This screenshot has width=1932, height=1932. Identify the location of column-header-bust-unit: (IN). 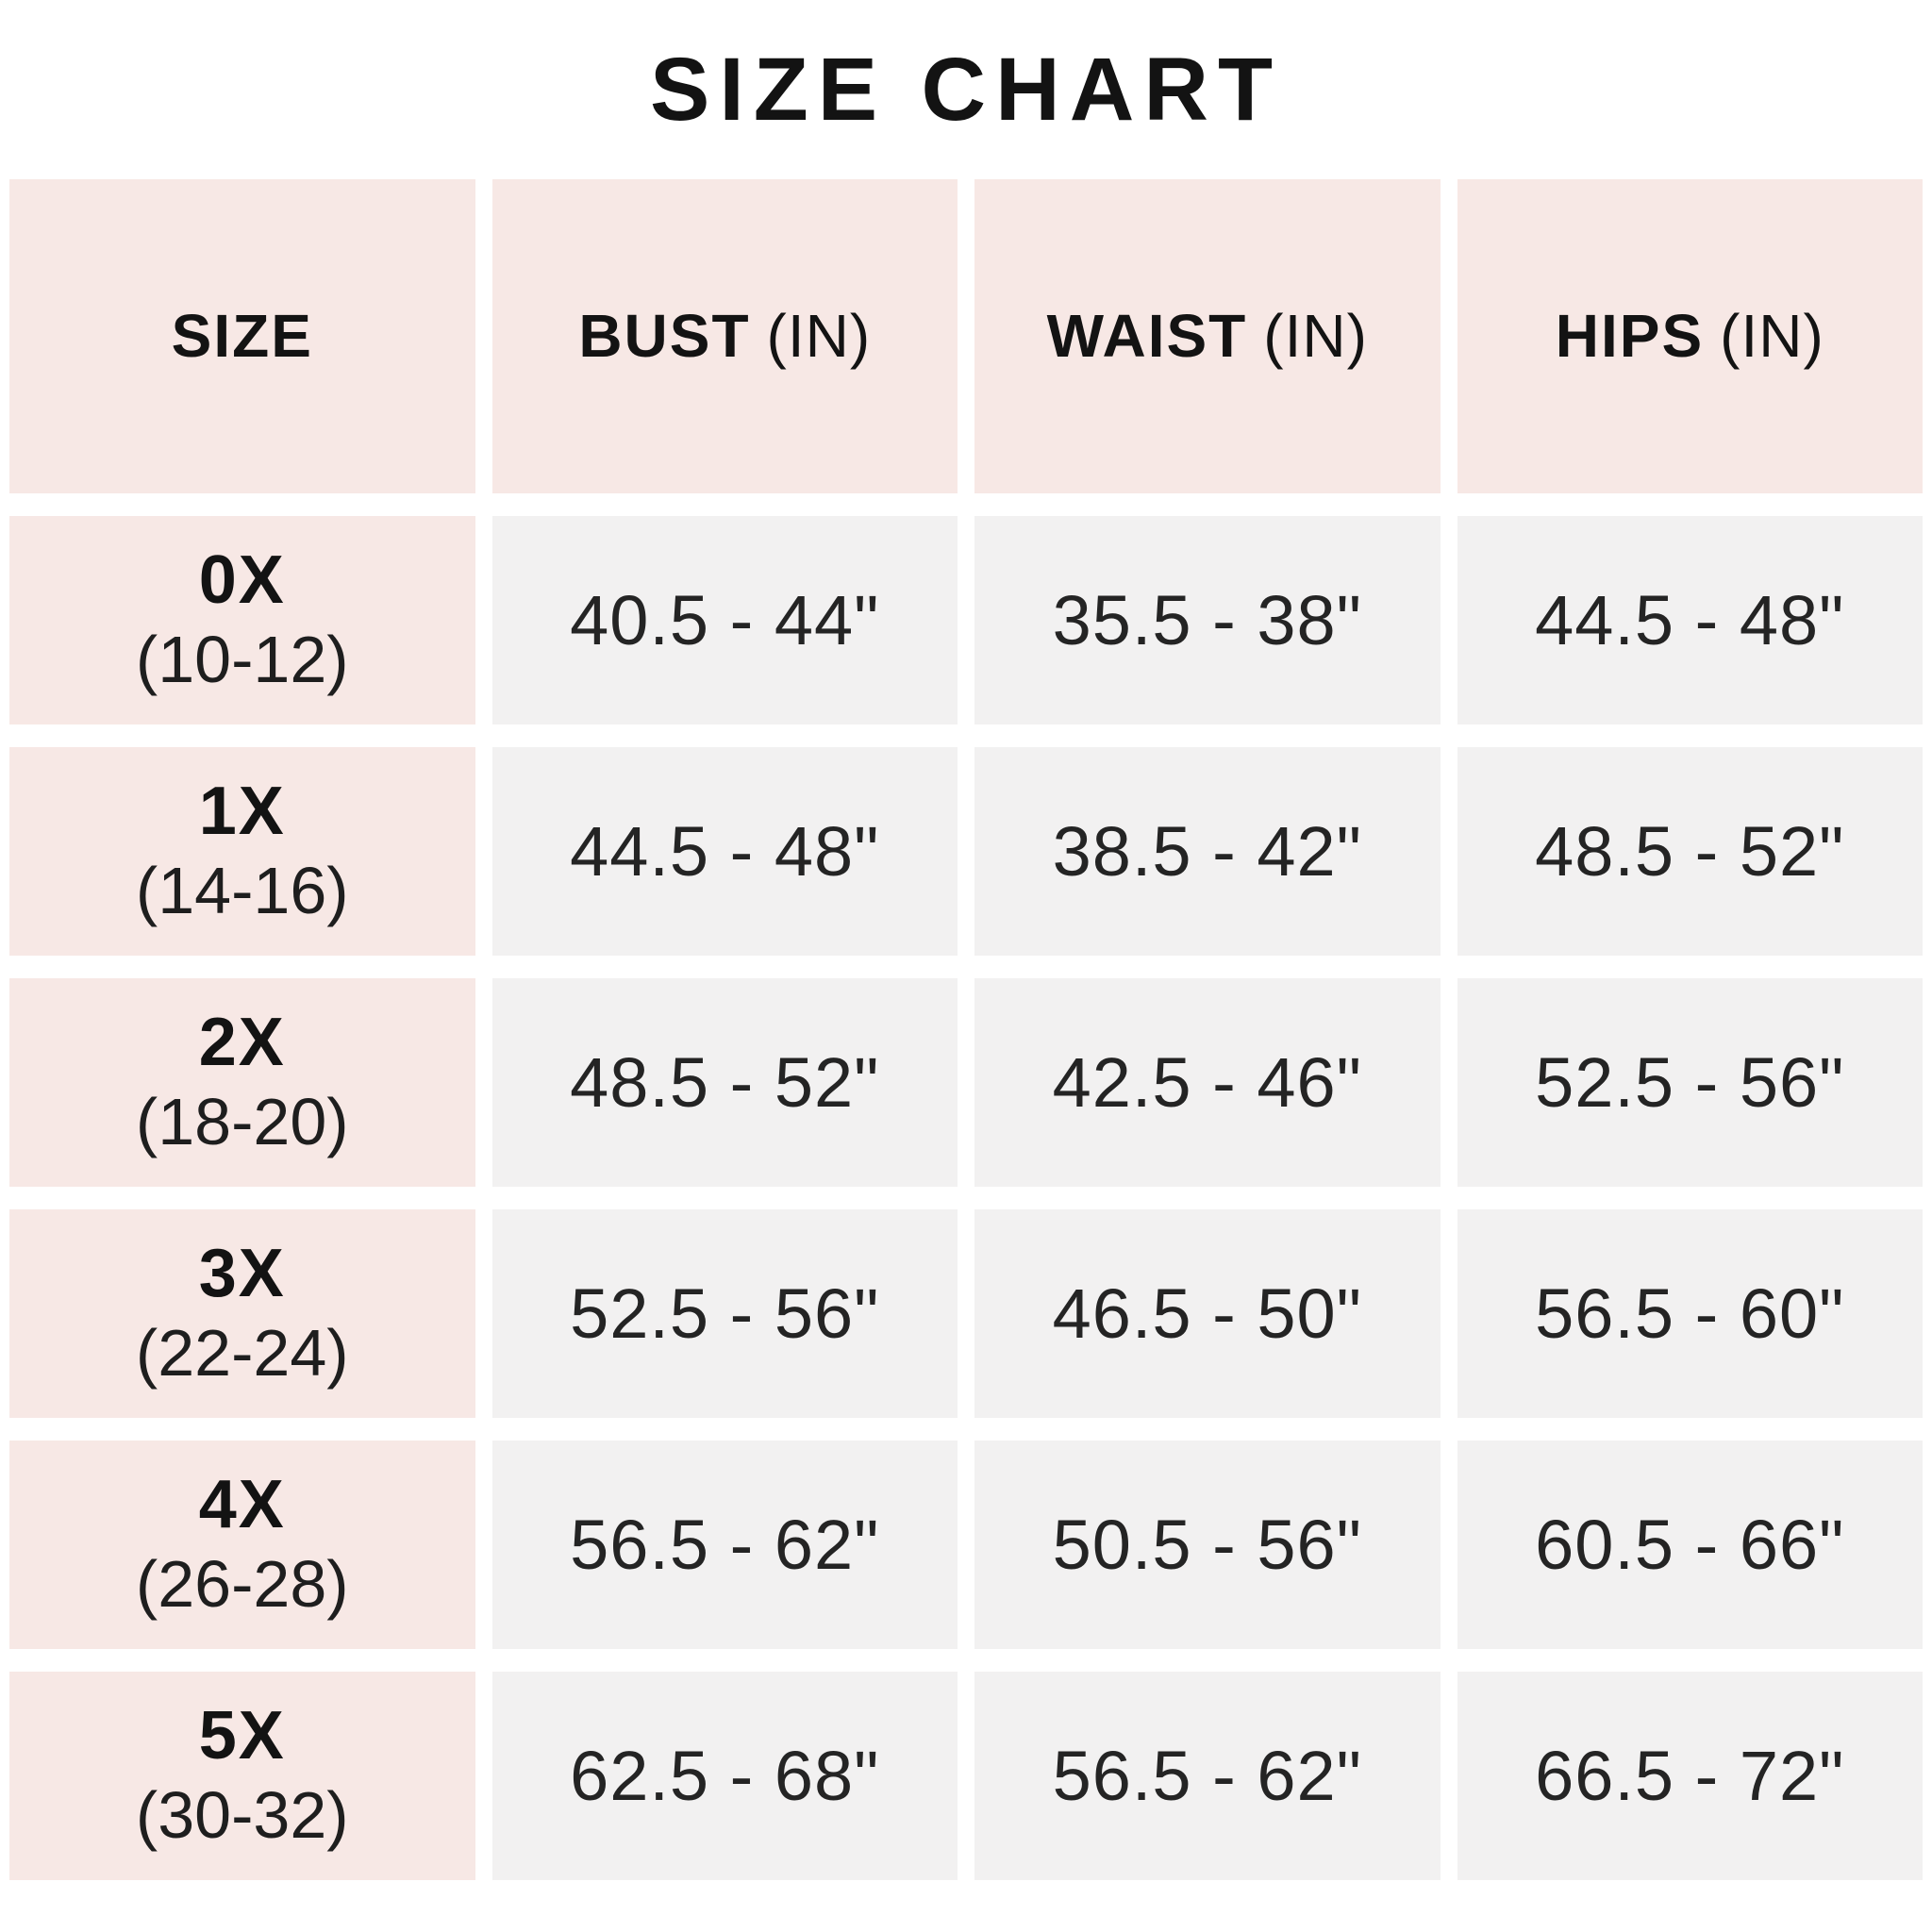
(819, 336).